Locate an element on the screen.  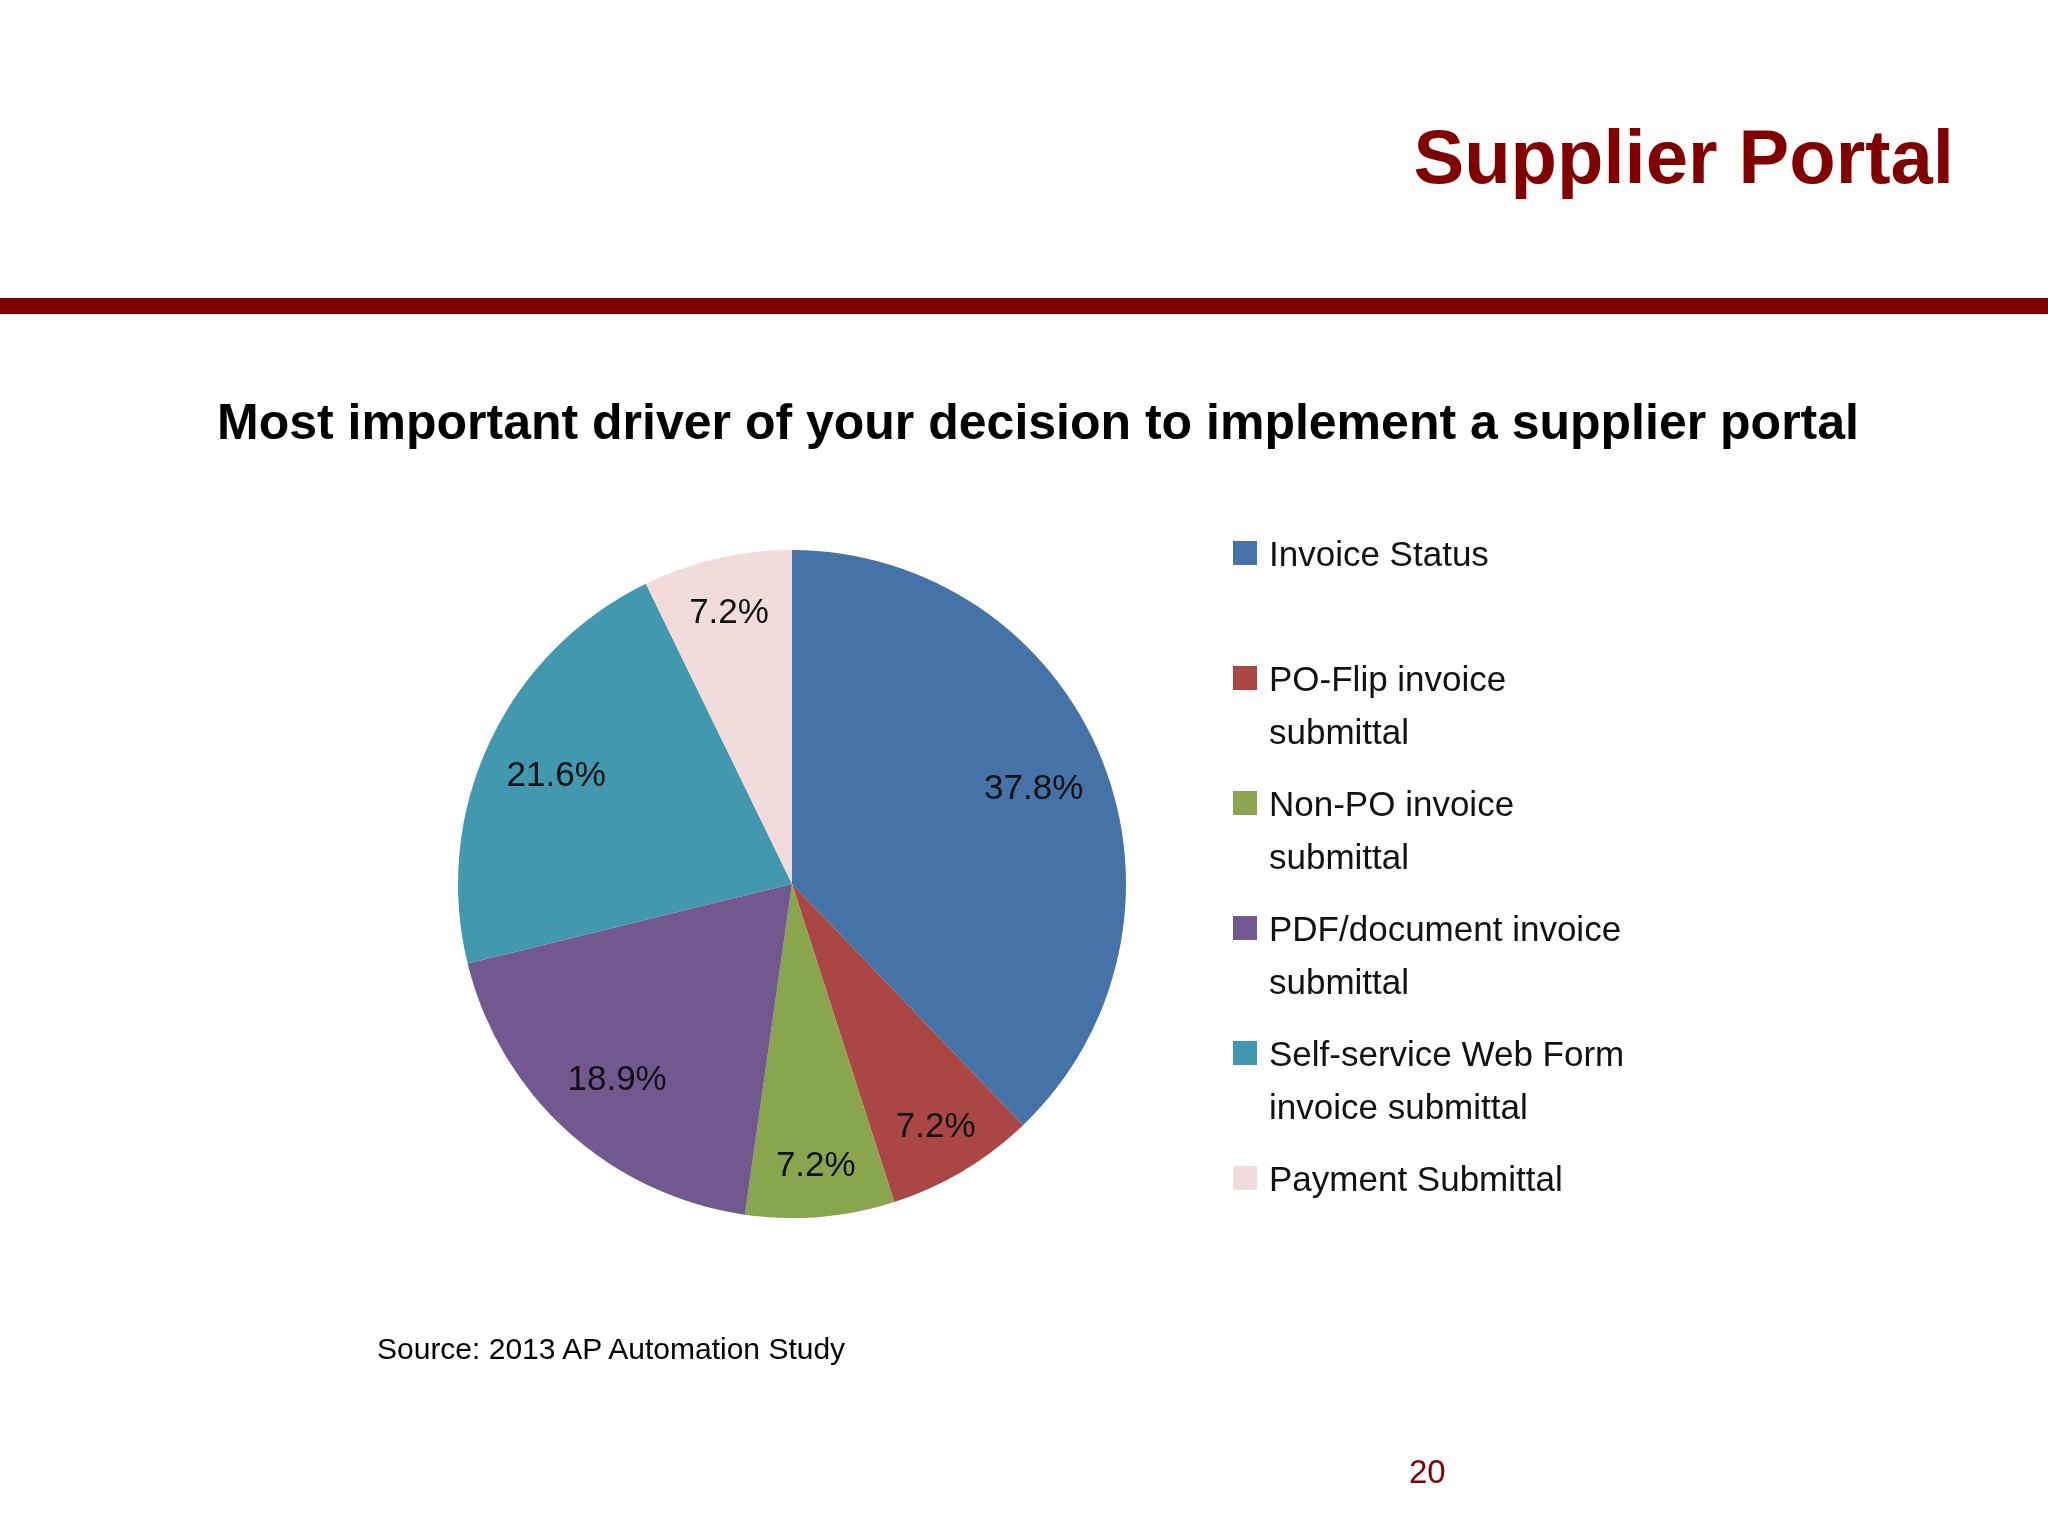
legend-label: PDF/document invoice submittal is located at coordinates (1446, 955).